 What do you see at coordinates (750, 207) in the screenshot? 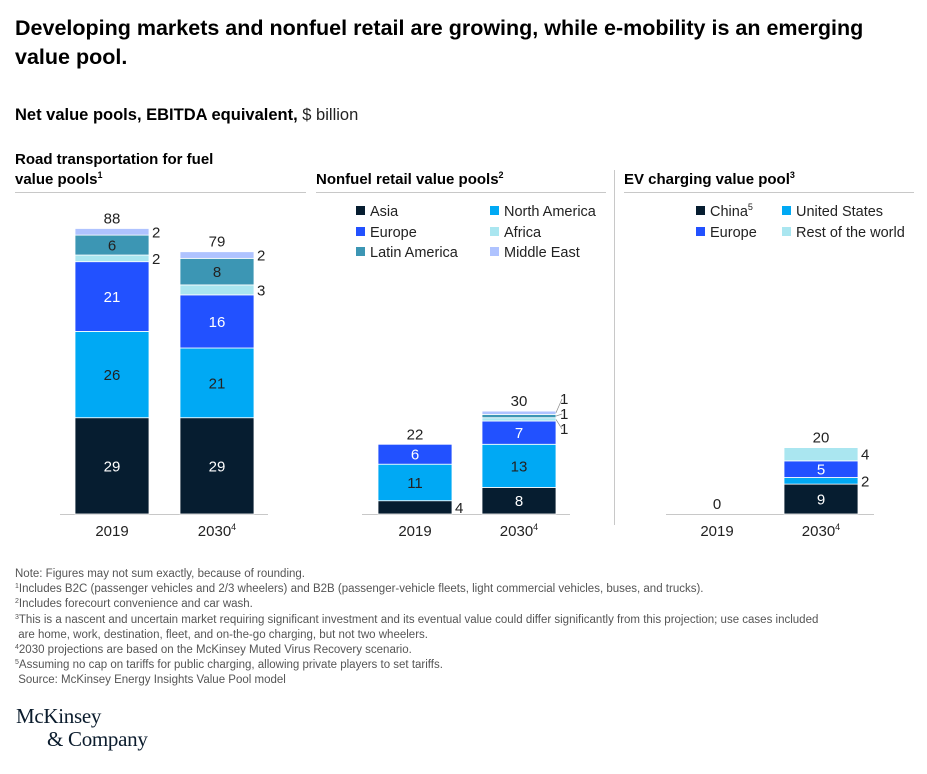
I see `footnote-ref: 5` at bounding box center [750, 207].